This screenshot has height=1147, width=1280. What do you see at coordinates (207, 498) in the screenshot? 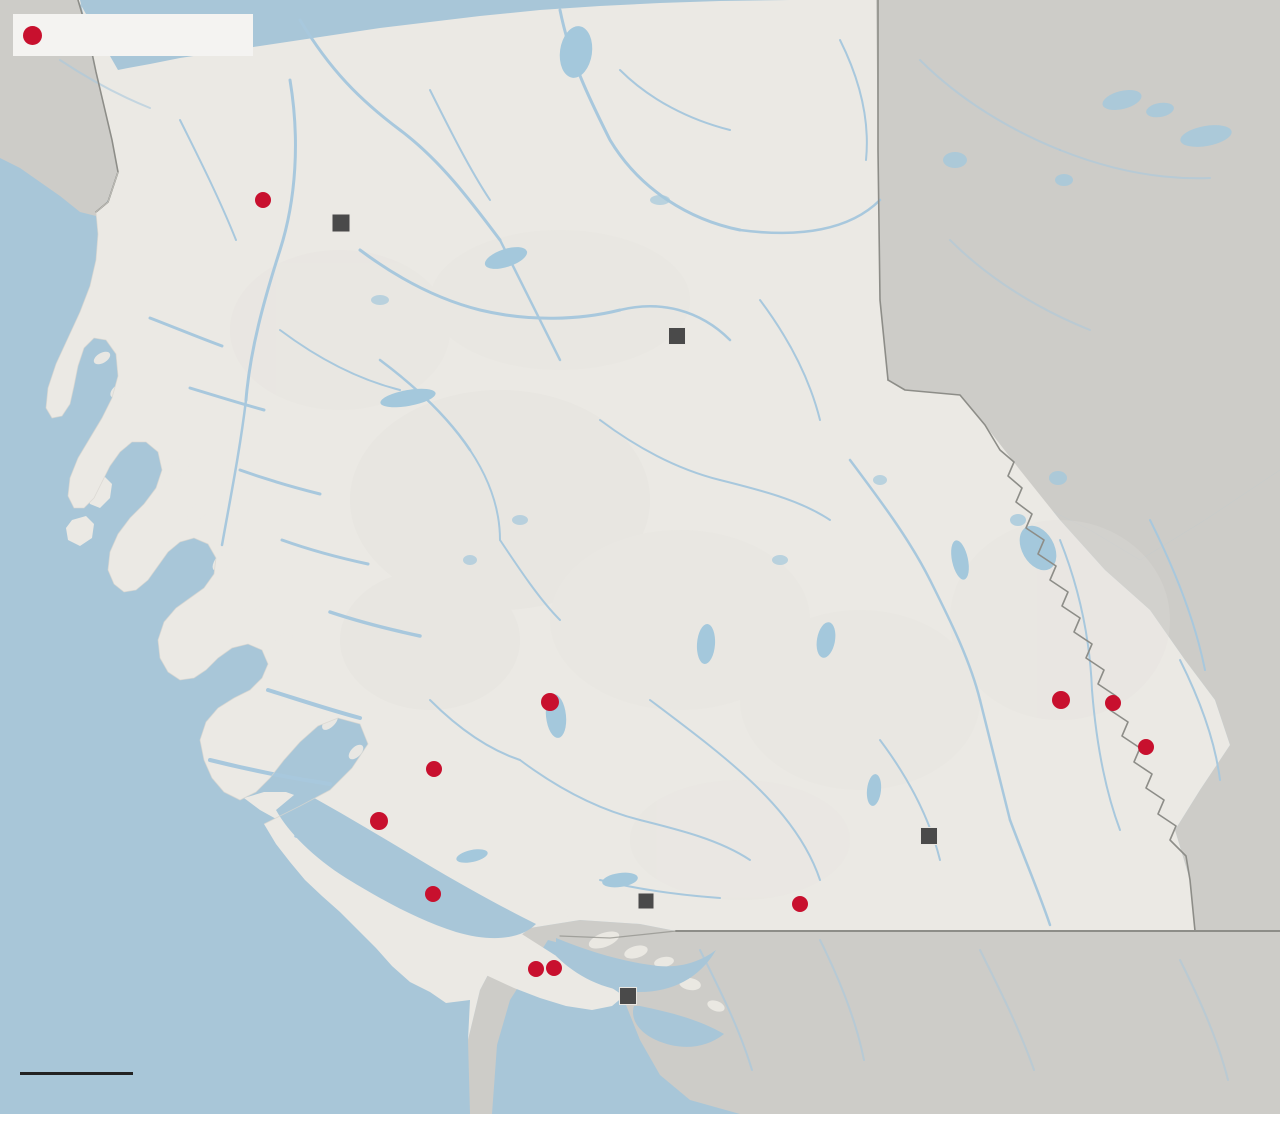
I see `coastline-stroke` at bounding box center [207, 498].